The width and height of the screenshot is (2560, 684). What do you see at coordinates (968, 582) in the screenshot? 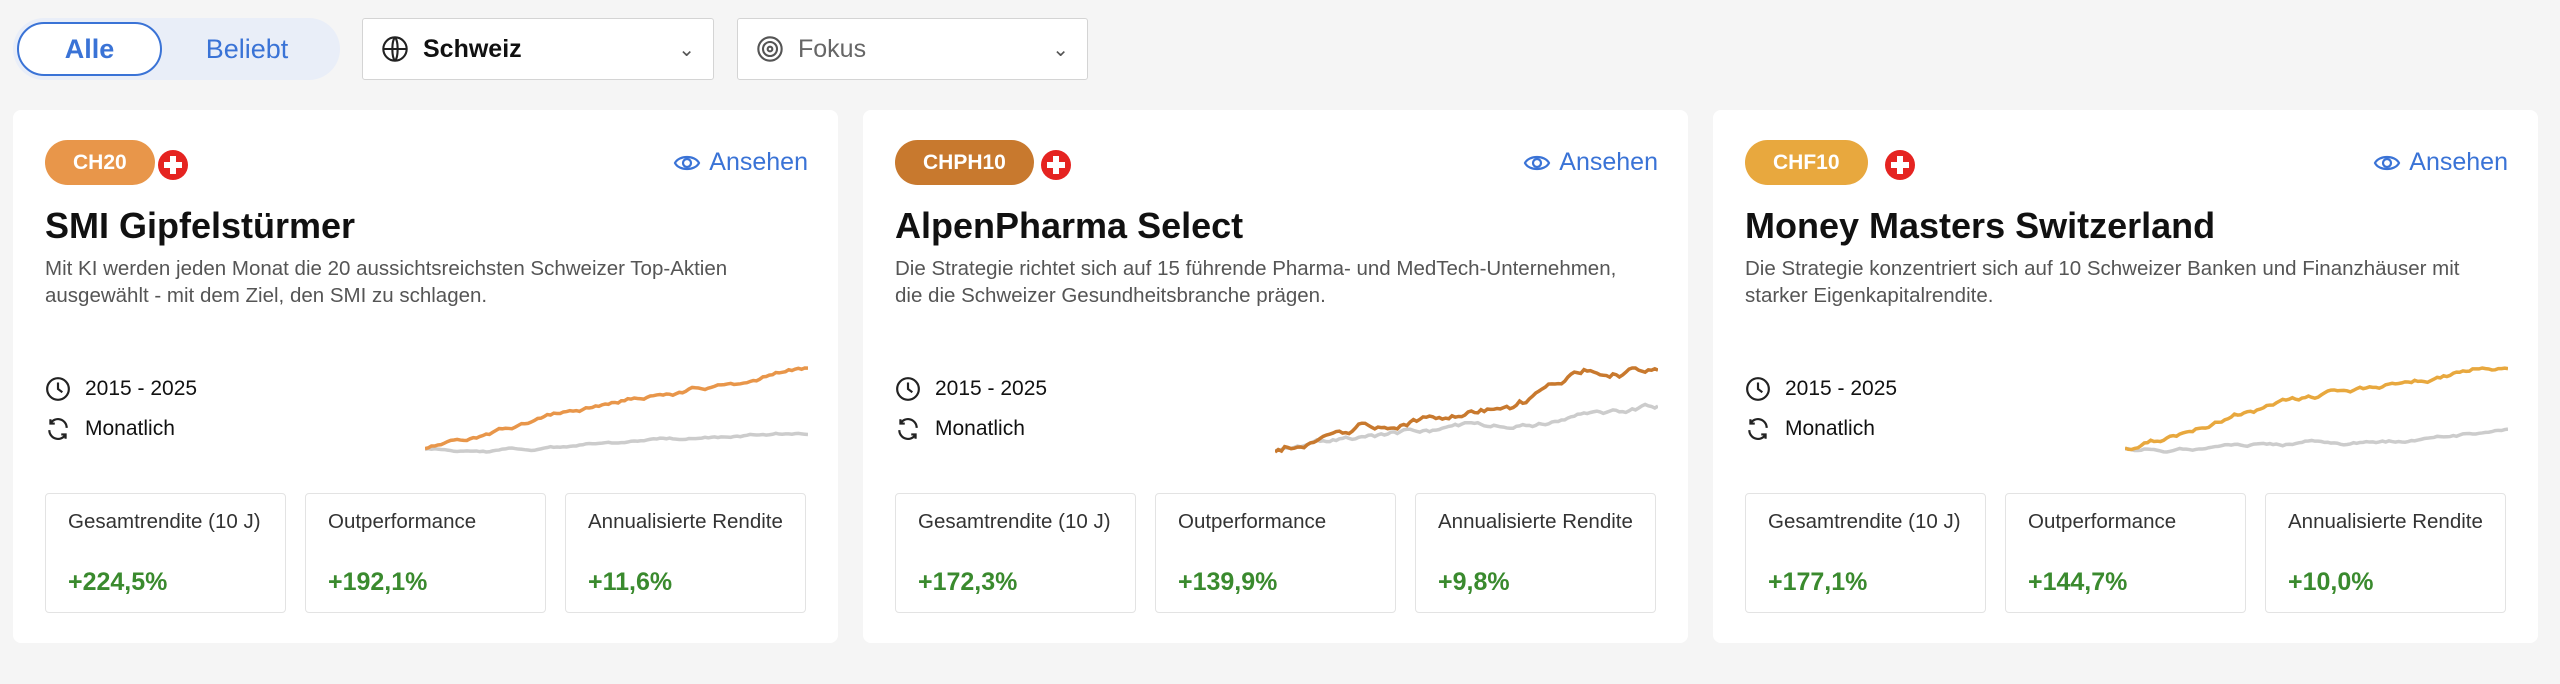
I see `stat-value: +172,3%` at bounding box center [968, 582].